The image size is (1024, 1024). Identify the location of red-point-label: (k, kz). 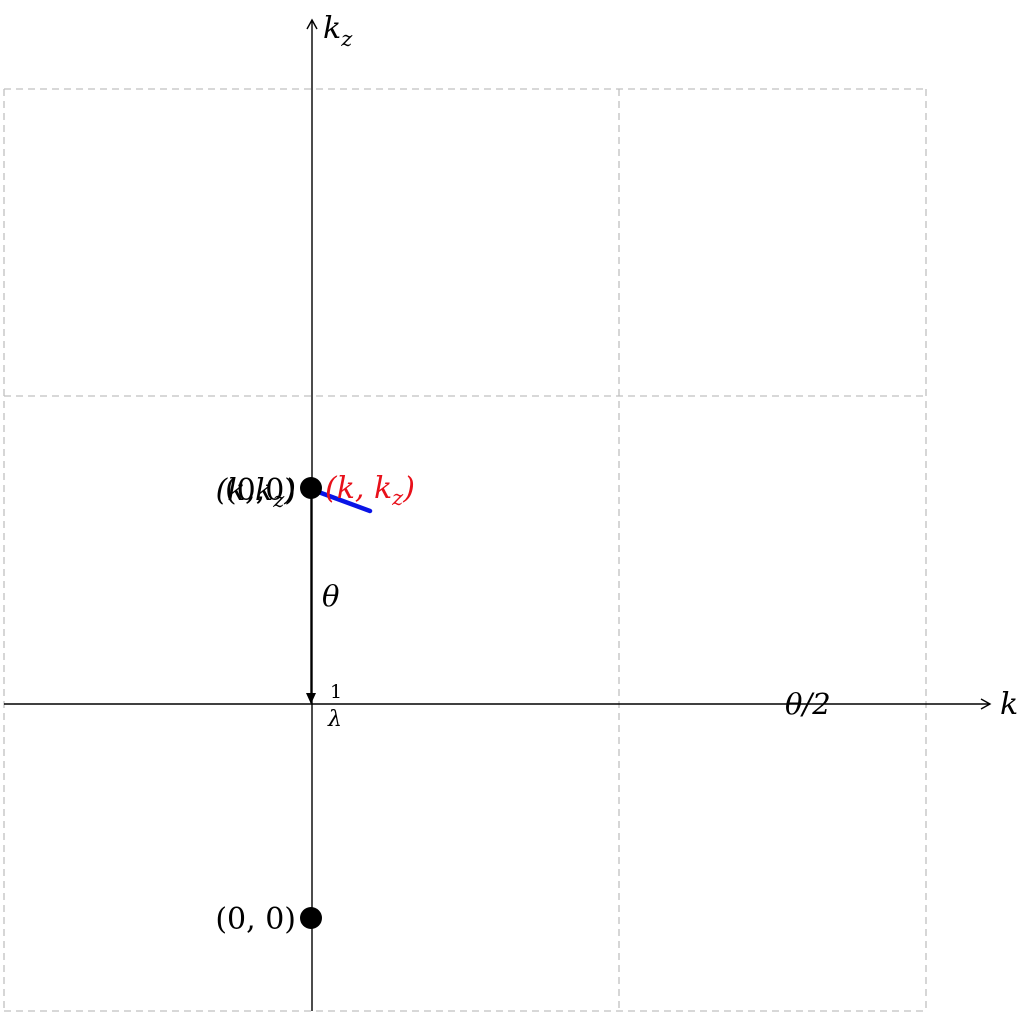
(370, 490).